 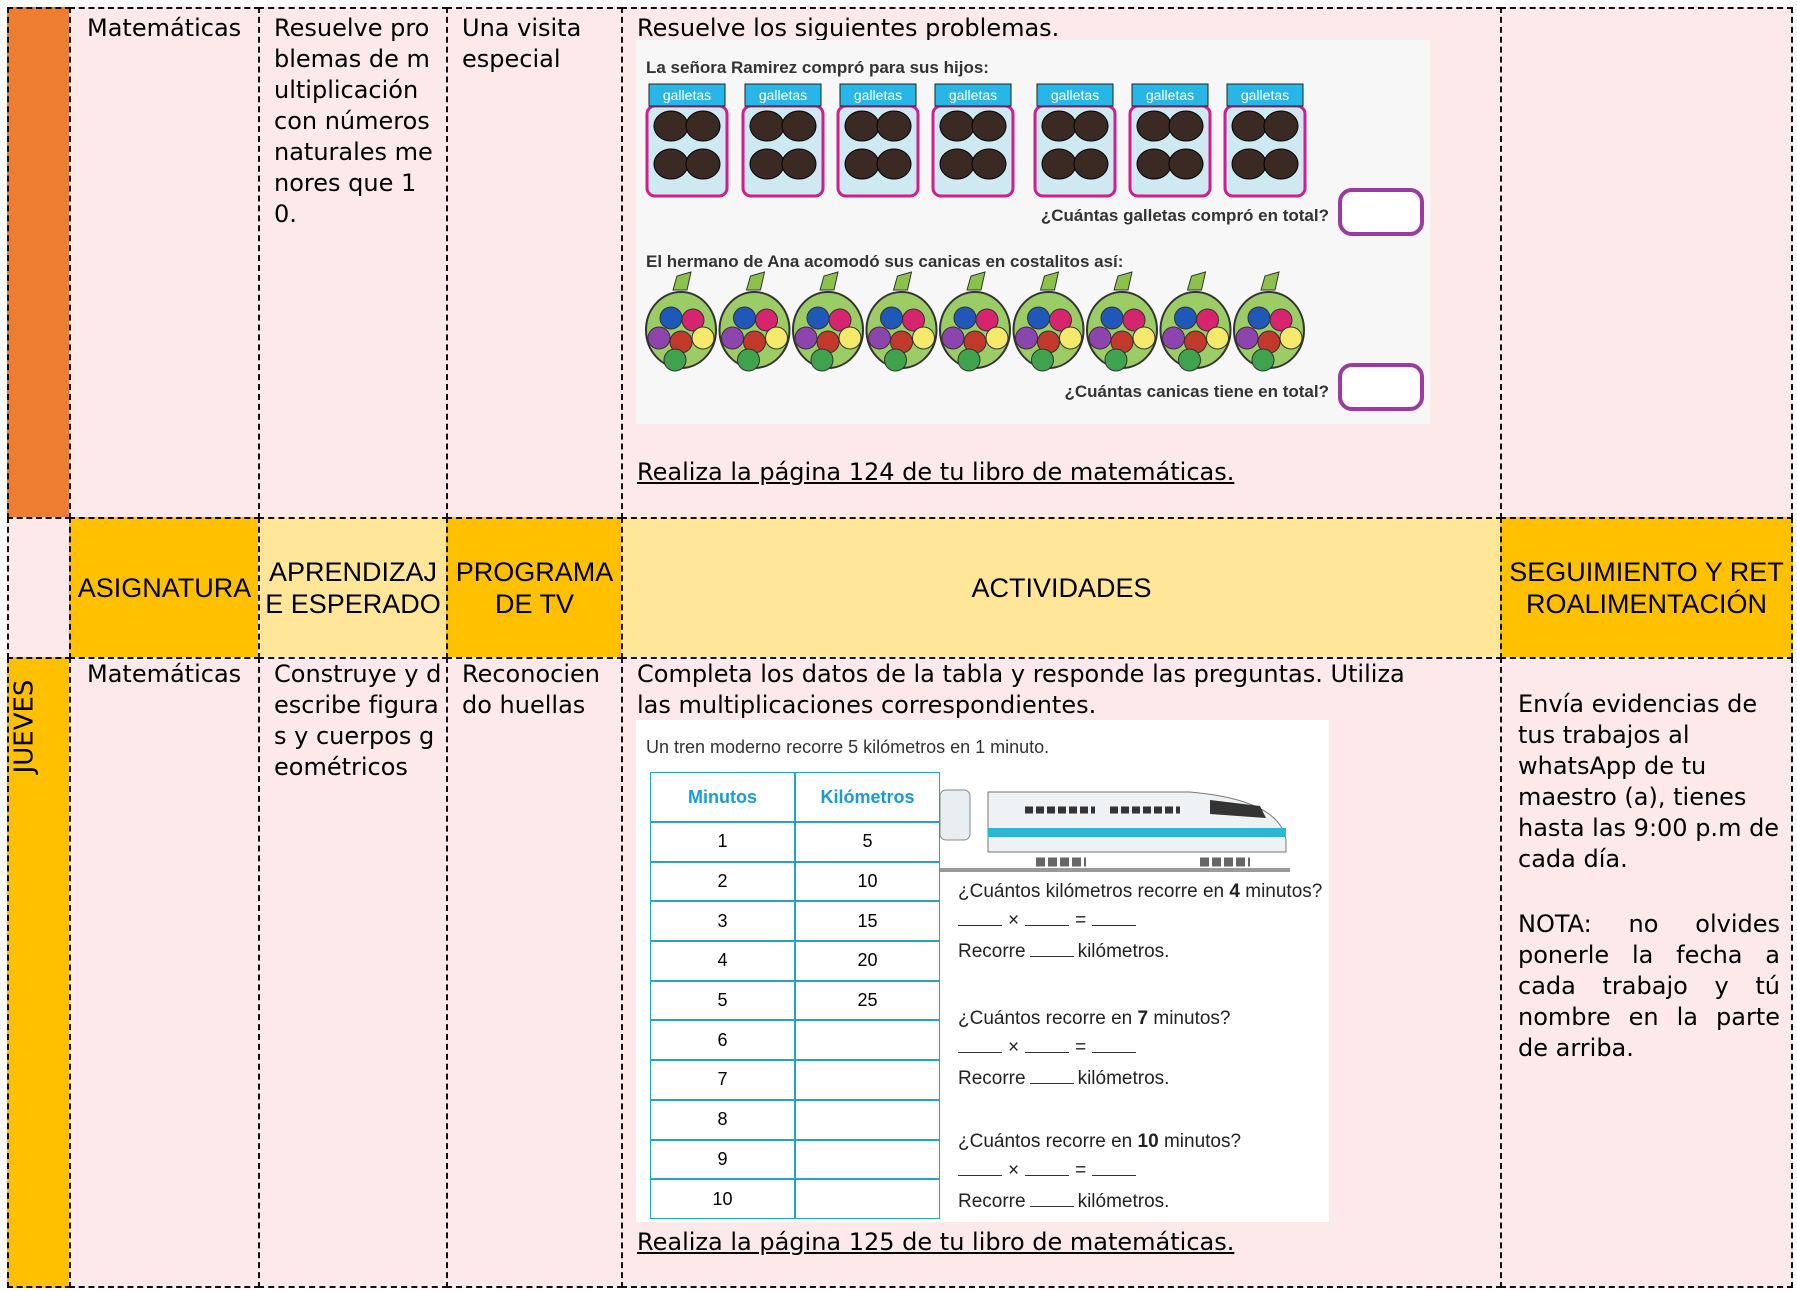 What do you see at coordinates (39, 972) in the screenshot?
I see `day-cell: JUEVES` at bounding box center [39, 972].